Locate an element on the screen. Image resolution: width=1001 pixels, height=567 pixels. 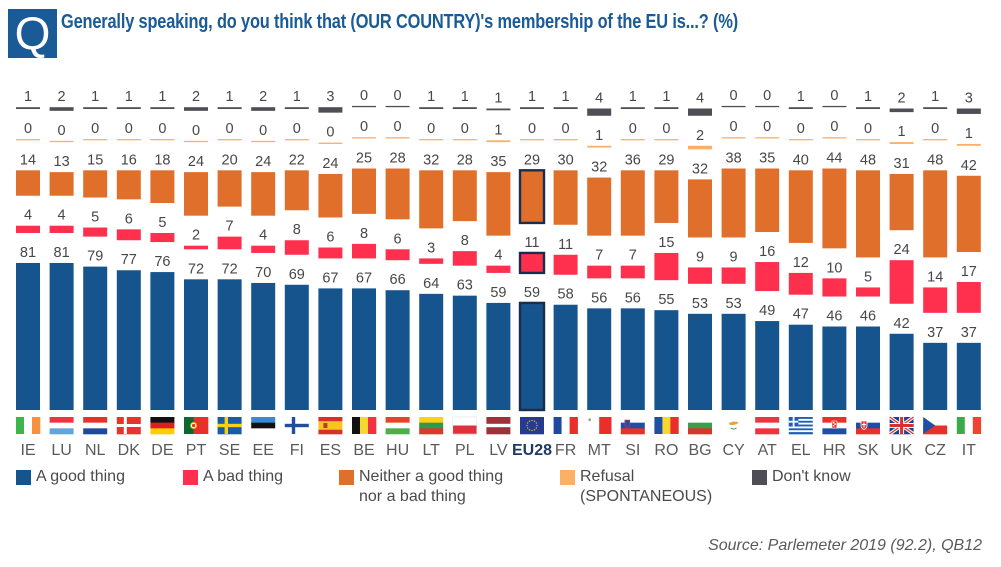
bar-column-hr: 46 10 44 0 0 is located at coordinates (834, 249).